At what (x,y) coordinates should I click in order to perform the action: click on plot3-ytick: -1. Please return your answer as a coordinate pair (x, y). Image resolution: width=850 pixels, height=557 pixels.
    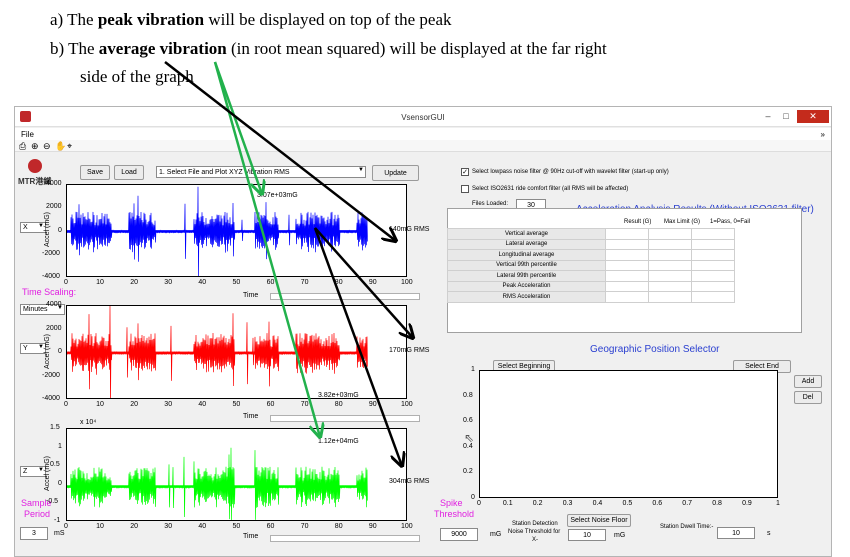
    Looking at the image, I should click on (57, 520).